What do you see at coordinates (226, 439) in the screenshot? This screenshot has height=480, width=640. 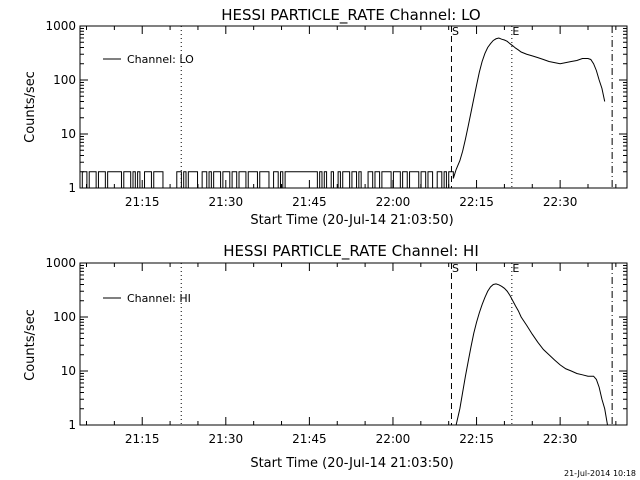 I see `panel-hi-x-tick-label: 21:30` at bounding box center [226, 439].